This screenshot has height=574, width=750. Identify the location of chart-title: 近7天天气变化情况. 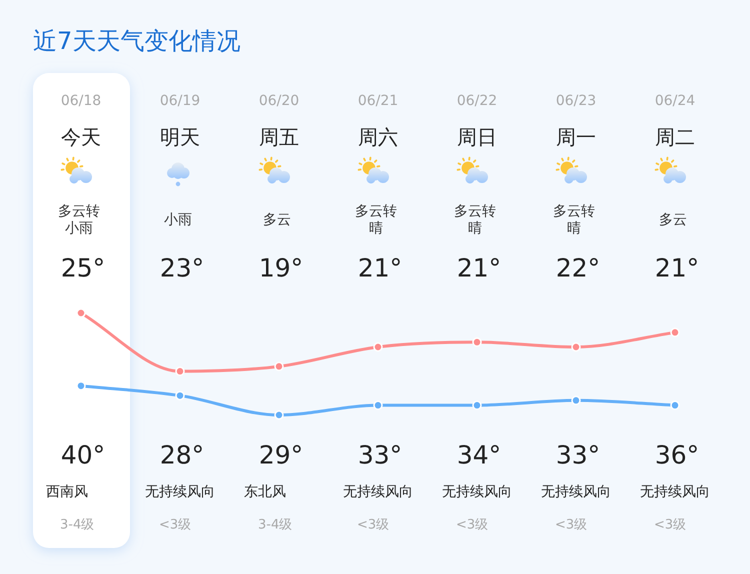
(136, 41).